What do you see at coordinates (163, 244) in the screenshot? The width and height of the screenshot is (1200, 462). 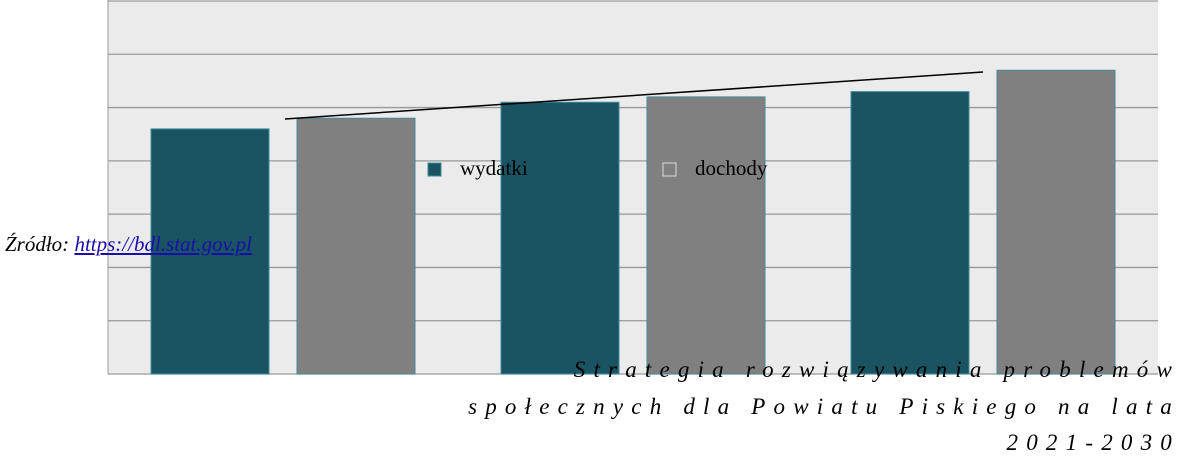 I see `source-link: https://bdl.stat.gov.pl` at bounding box center [163, 244].